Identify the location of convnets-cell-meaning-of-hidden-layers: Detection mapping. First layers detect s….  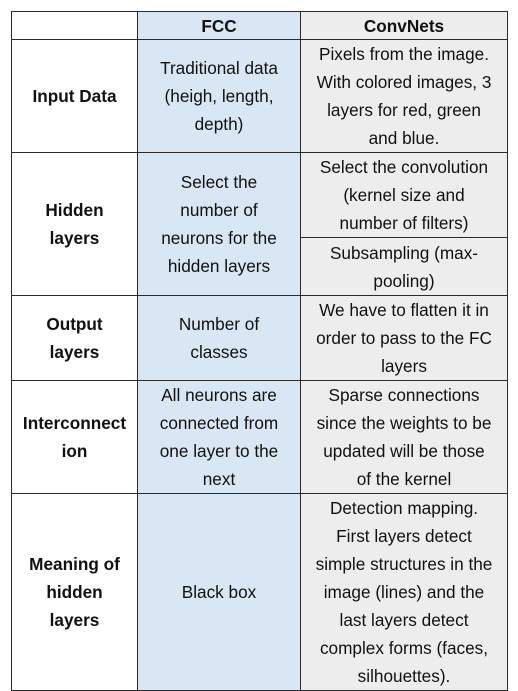
(404, 592).